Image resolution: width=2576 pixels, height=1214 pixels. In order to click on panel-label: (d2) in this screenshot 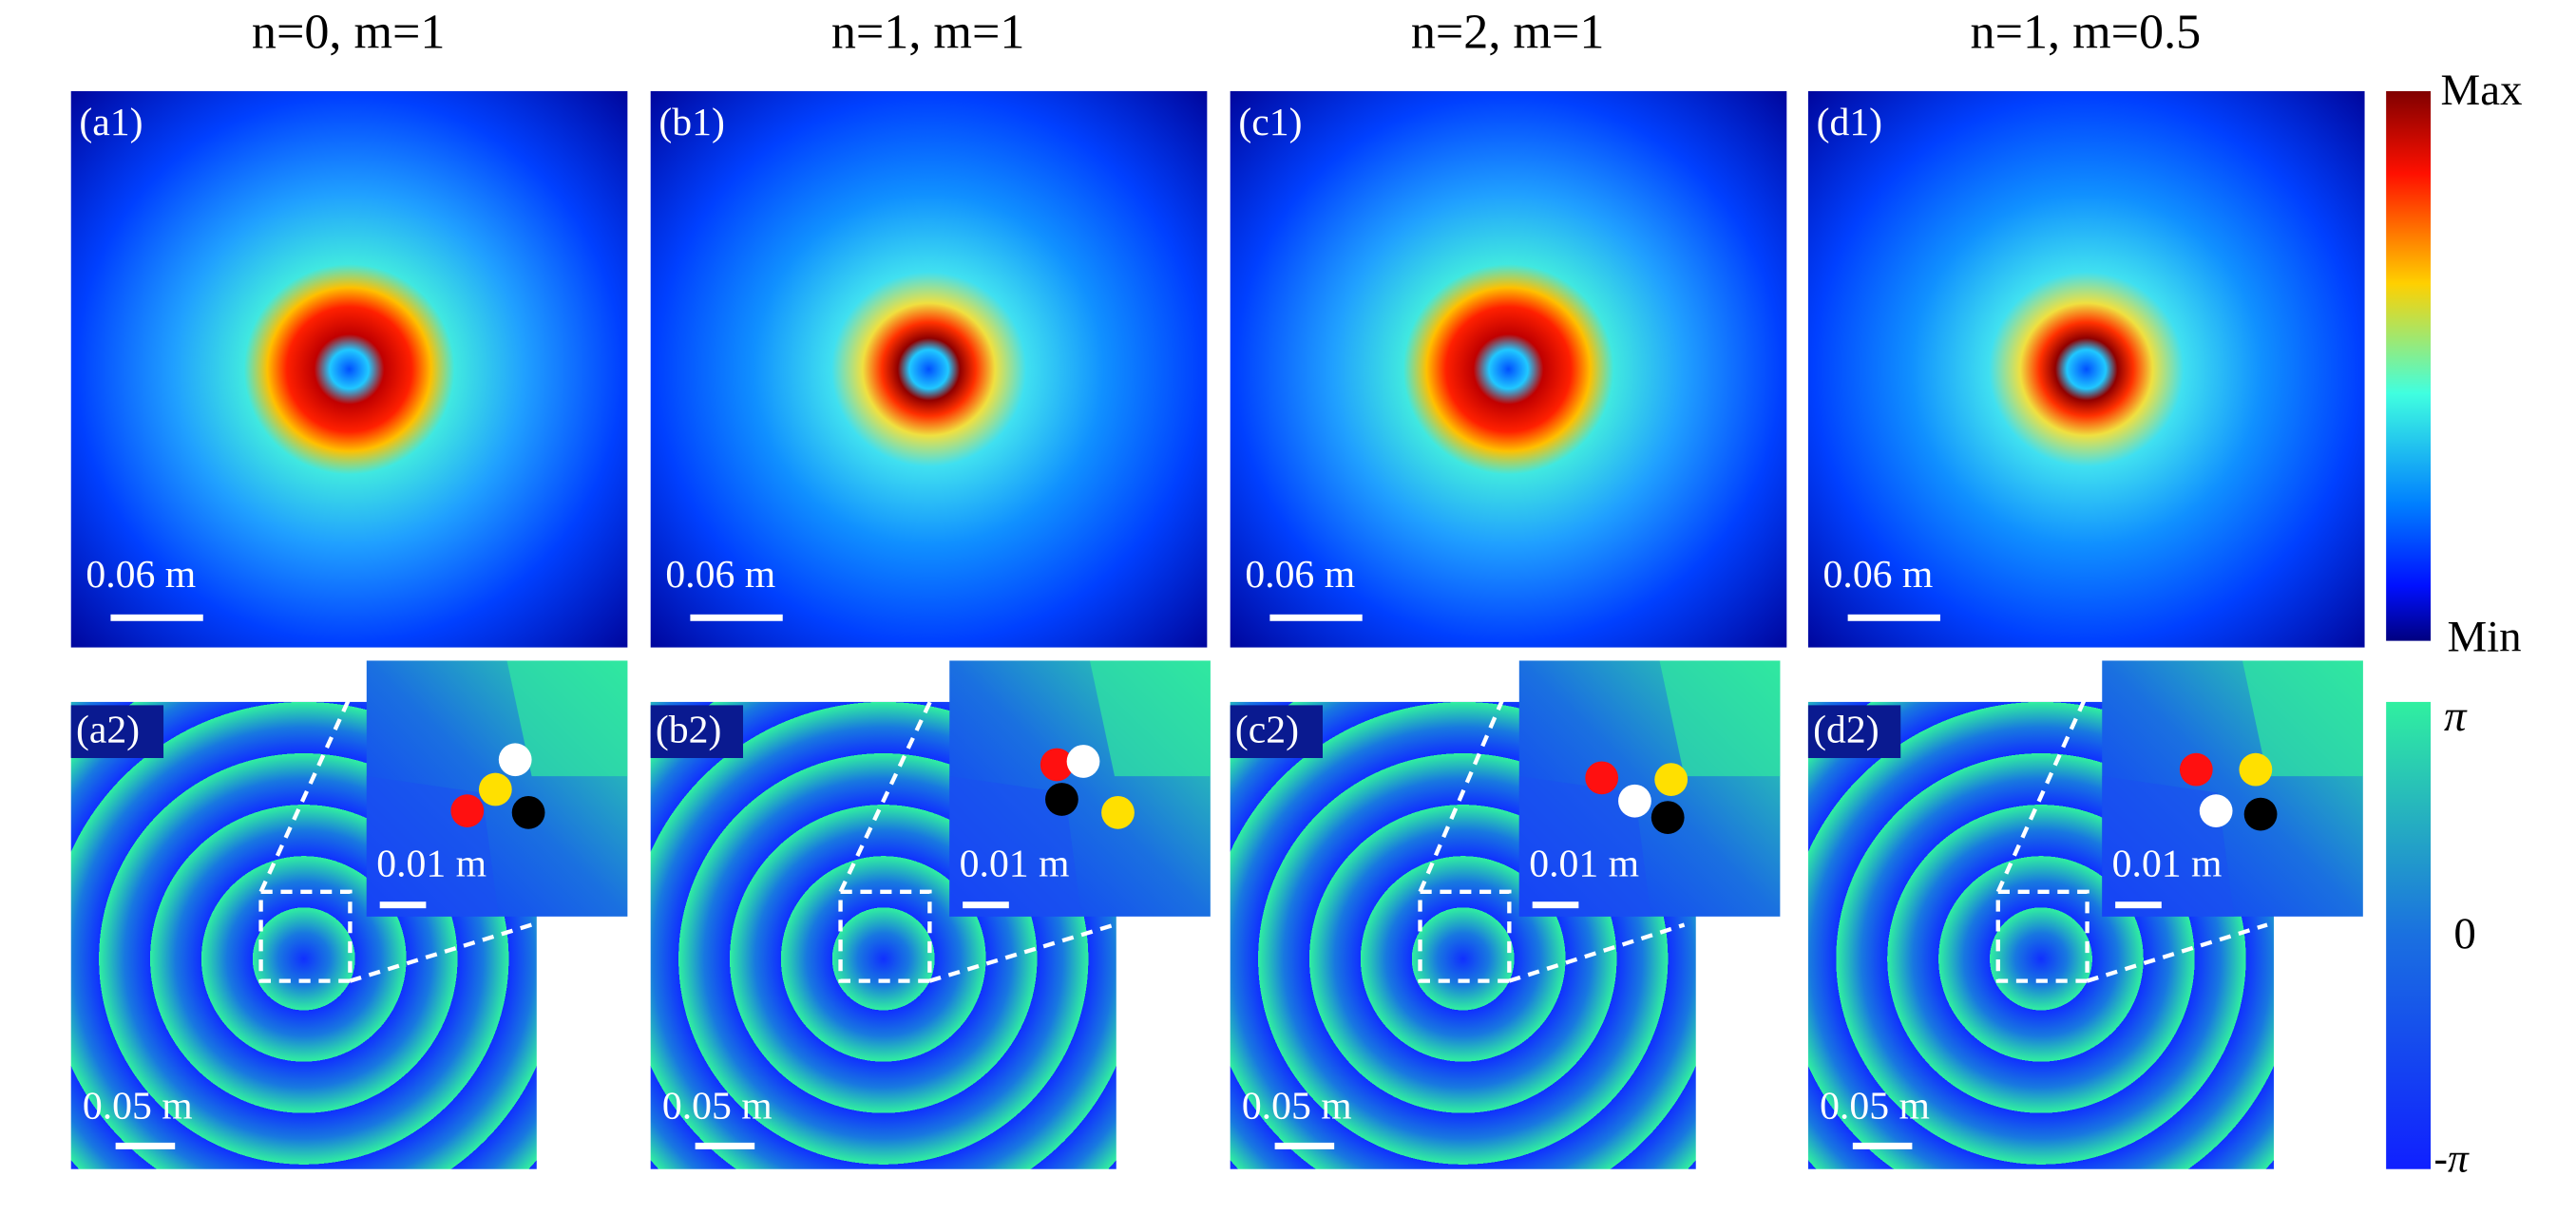, I will do `click(1846, 730)`.